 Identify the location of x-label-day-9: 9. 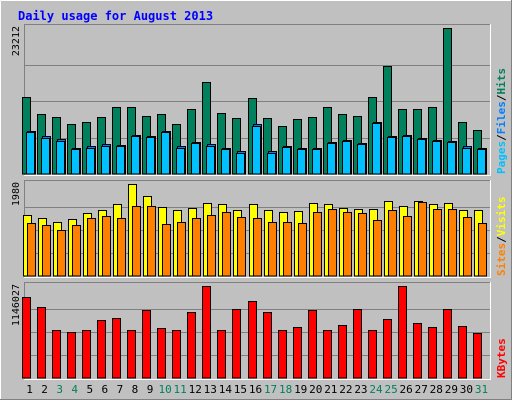
(150, 389).